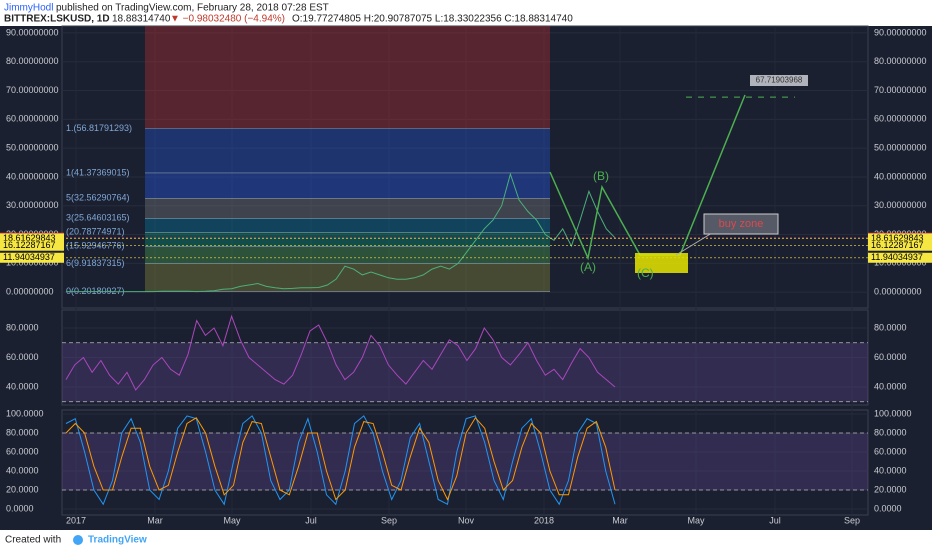 Image resolution: width=932 pixels, height=550 pixels. I want to click on buy-zone-box, so click(741, 224).